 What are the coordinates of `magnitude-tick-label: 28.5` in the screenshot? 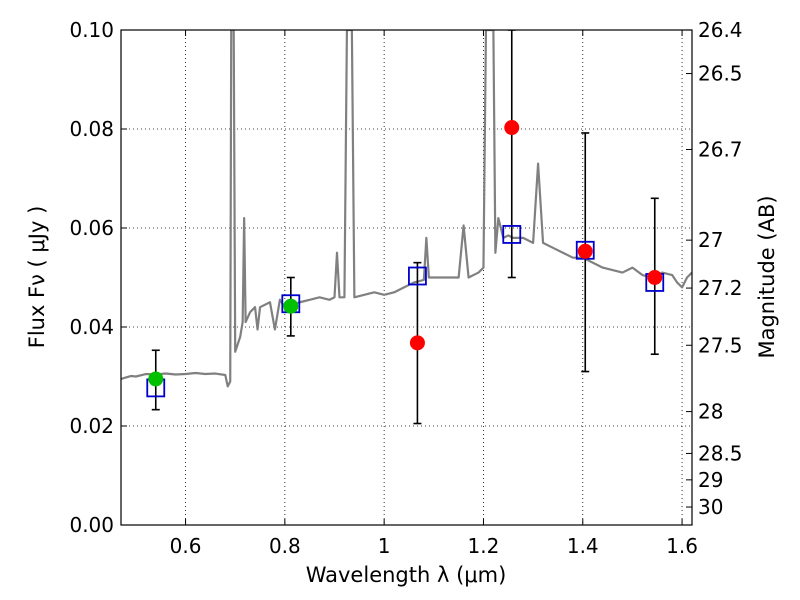 It's located at (720, 453).